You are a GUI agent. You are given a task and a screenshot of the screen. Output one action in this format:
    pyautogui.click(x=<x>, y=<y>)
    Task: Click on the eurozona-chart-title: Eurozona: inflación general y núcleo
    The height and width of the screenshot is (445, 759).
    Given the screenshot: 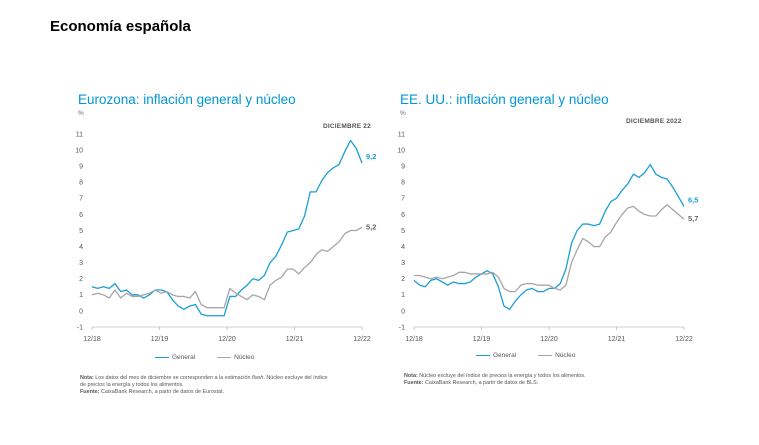 What is the action you would take?
    pyautogui.click(x=187, y=99)
    